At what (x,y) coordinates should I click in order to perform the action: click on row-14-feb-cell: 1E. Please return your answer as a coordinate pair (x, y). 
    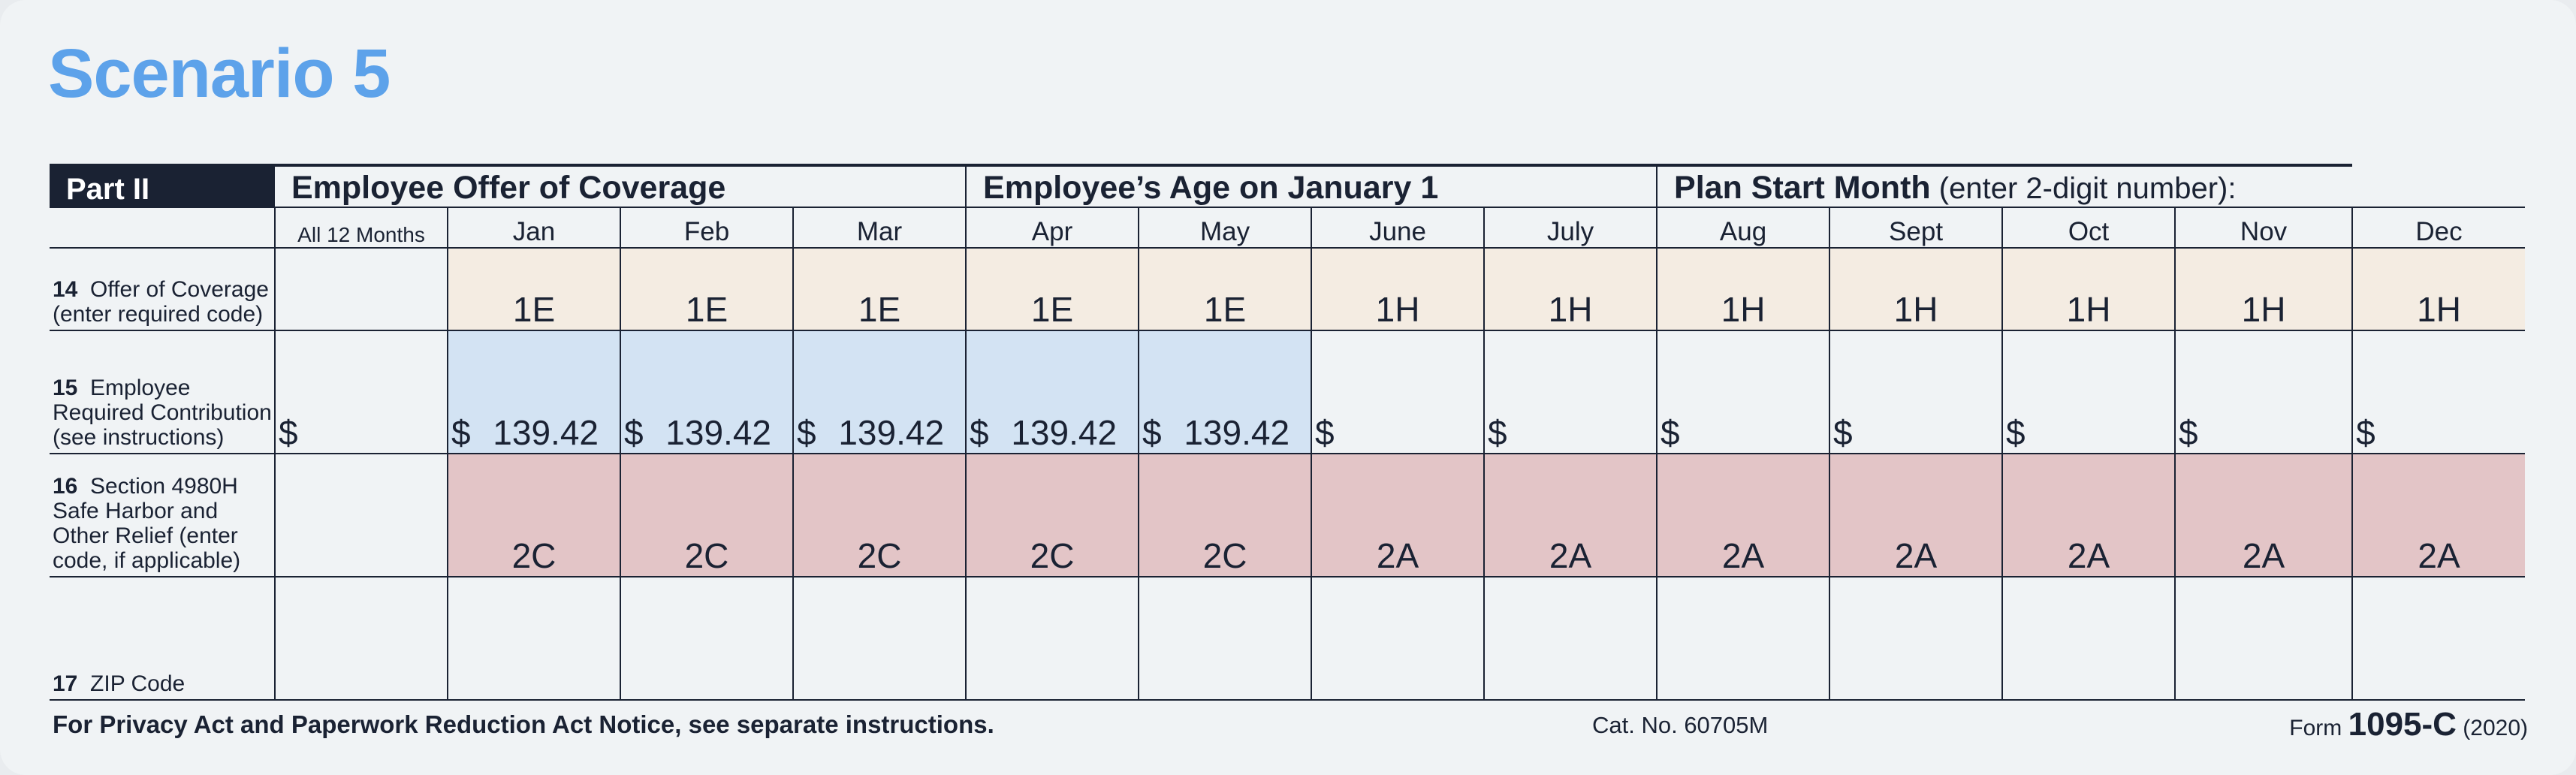
    Looking at the image, I should click on (707, 288).